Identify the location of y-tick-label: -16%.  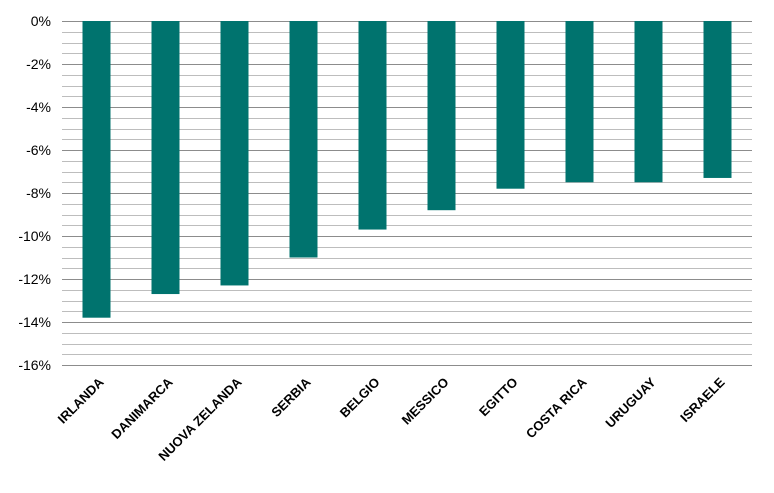
(34, 365).